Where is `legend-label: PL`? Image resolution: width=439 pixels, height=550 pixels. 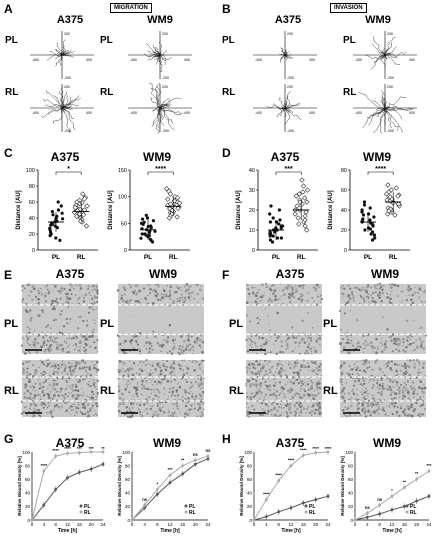 legend-label: PL is located at coordinates (312, 507).